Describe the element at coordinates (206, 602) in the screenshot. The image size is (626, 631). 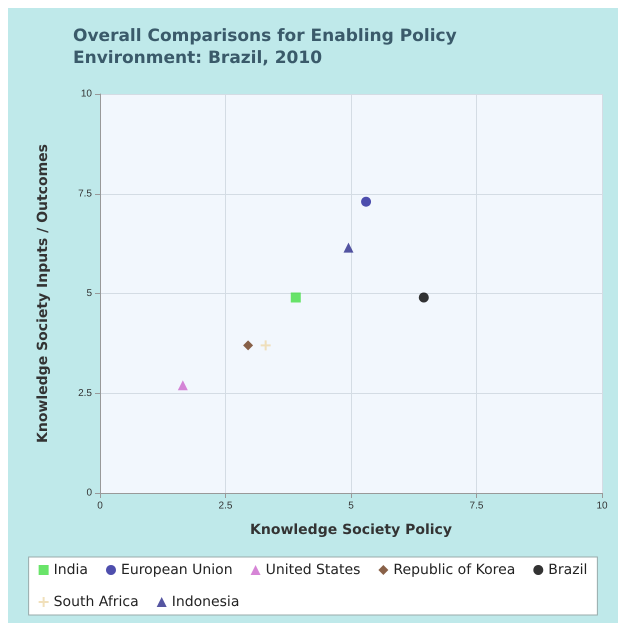
I see `legend-label: Indonesia` at that location.